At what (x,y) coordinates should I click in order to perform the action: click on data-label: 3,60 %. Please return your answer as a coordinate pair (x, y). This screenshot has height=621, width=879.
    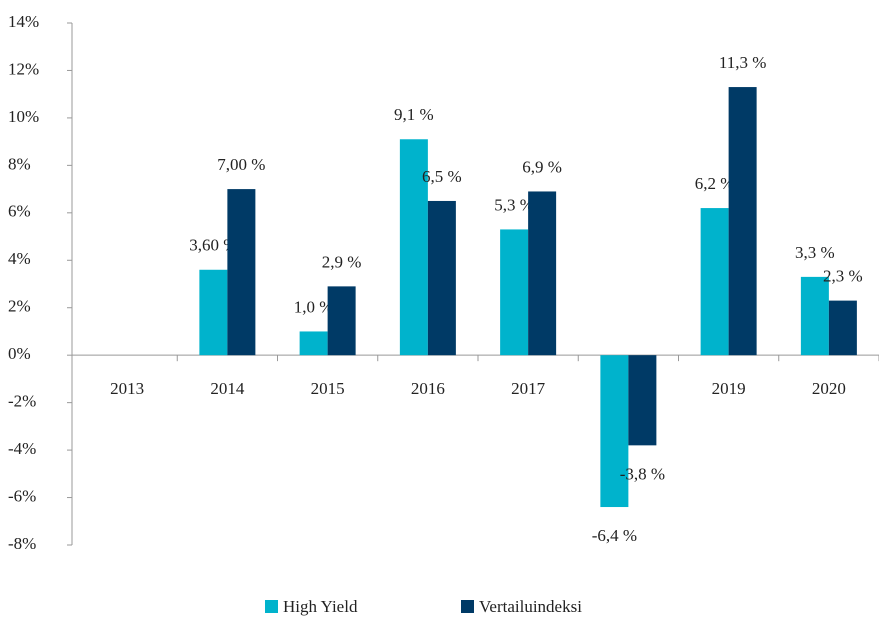
    Looking at the image, I should click on (213, 245).